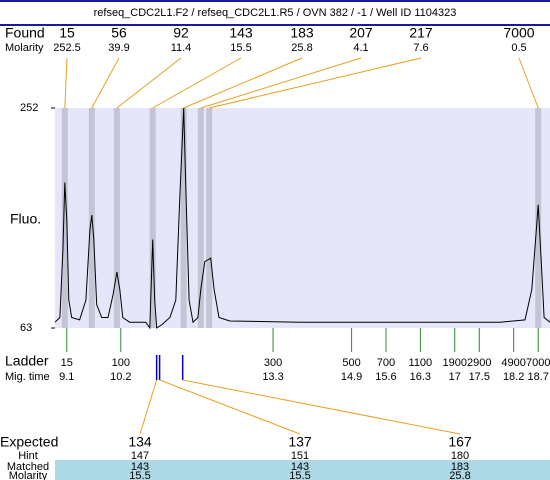 Image resolution: width=550 pixels, height=480 pixels. Describe the element at coordinates (455, 377) in the screenshot. I see `ladder-time: 17` at that location.